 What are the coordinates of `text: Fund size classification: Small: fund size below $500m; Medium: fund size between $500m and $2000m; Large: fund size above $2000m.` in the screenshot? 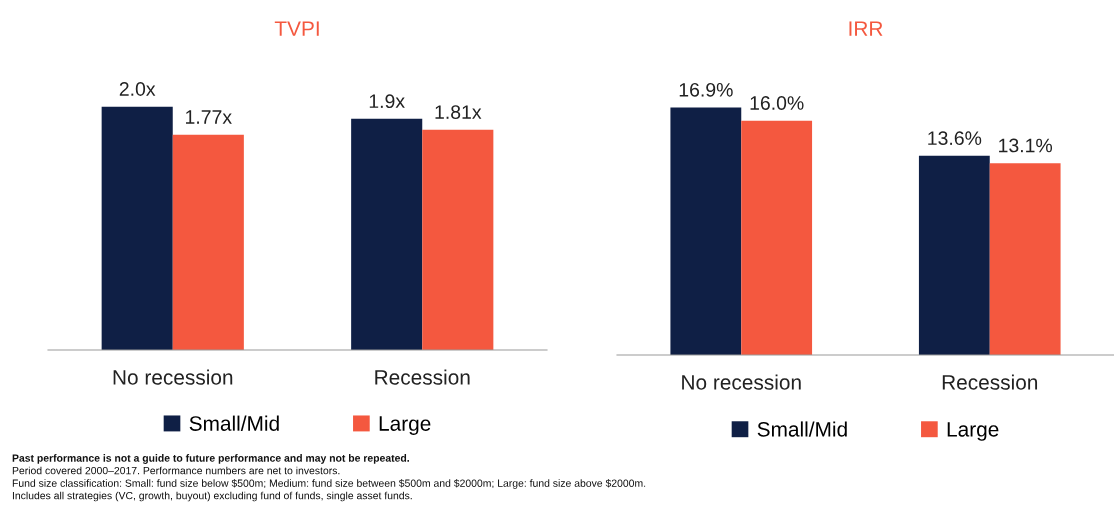 It's located at (329, 484).